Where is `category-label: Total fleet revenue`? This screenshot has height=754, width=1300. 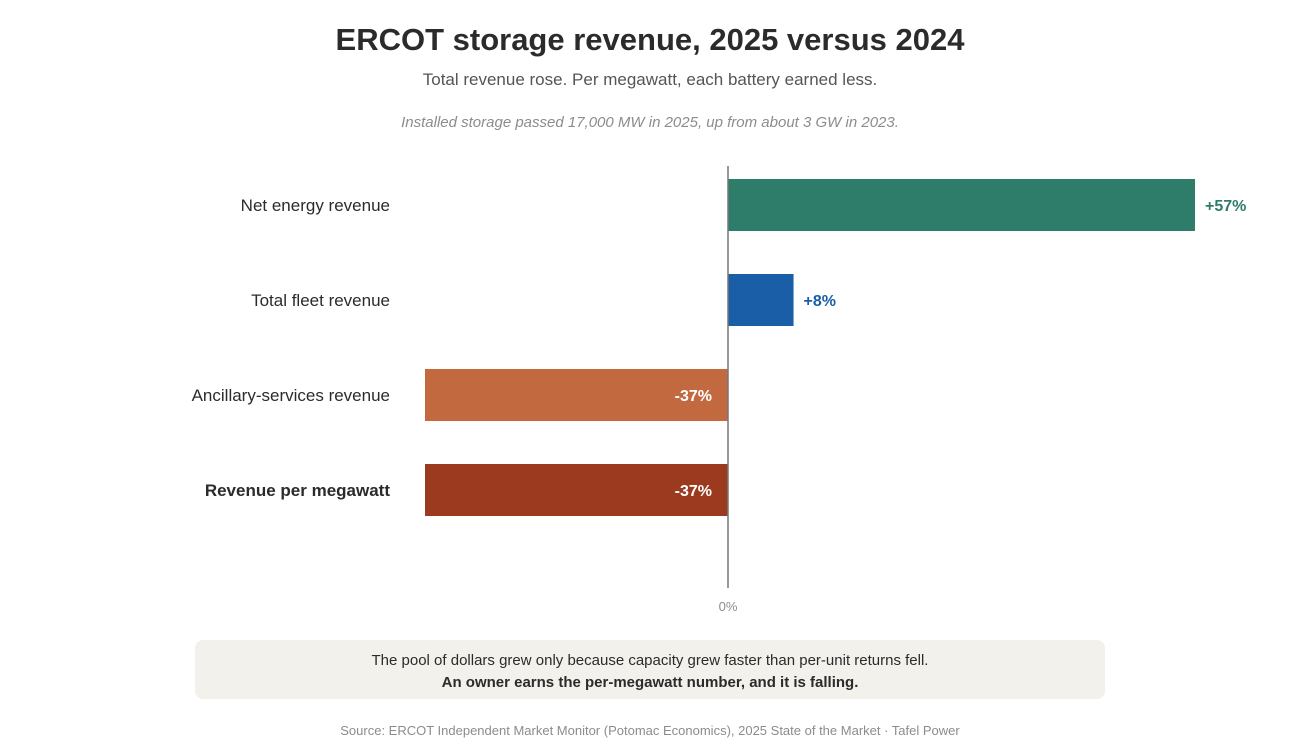 category-label: Total fleet revenue is located at coordinates (320, 300).